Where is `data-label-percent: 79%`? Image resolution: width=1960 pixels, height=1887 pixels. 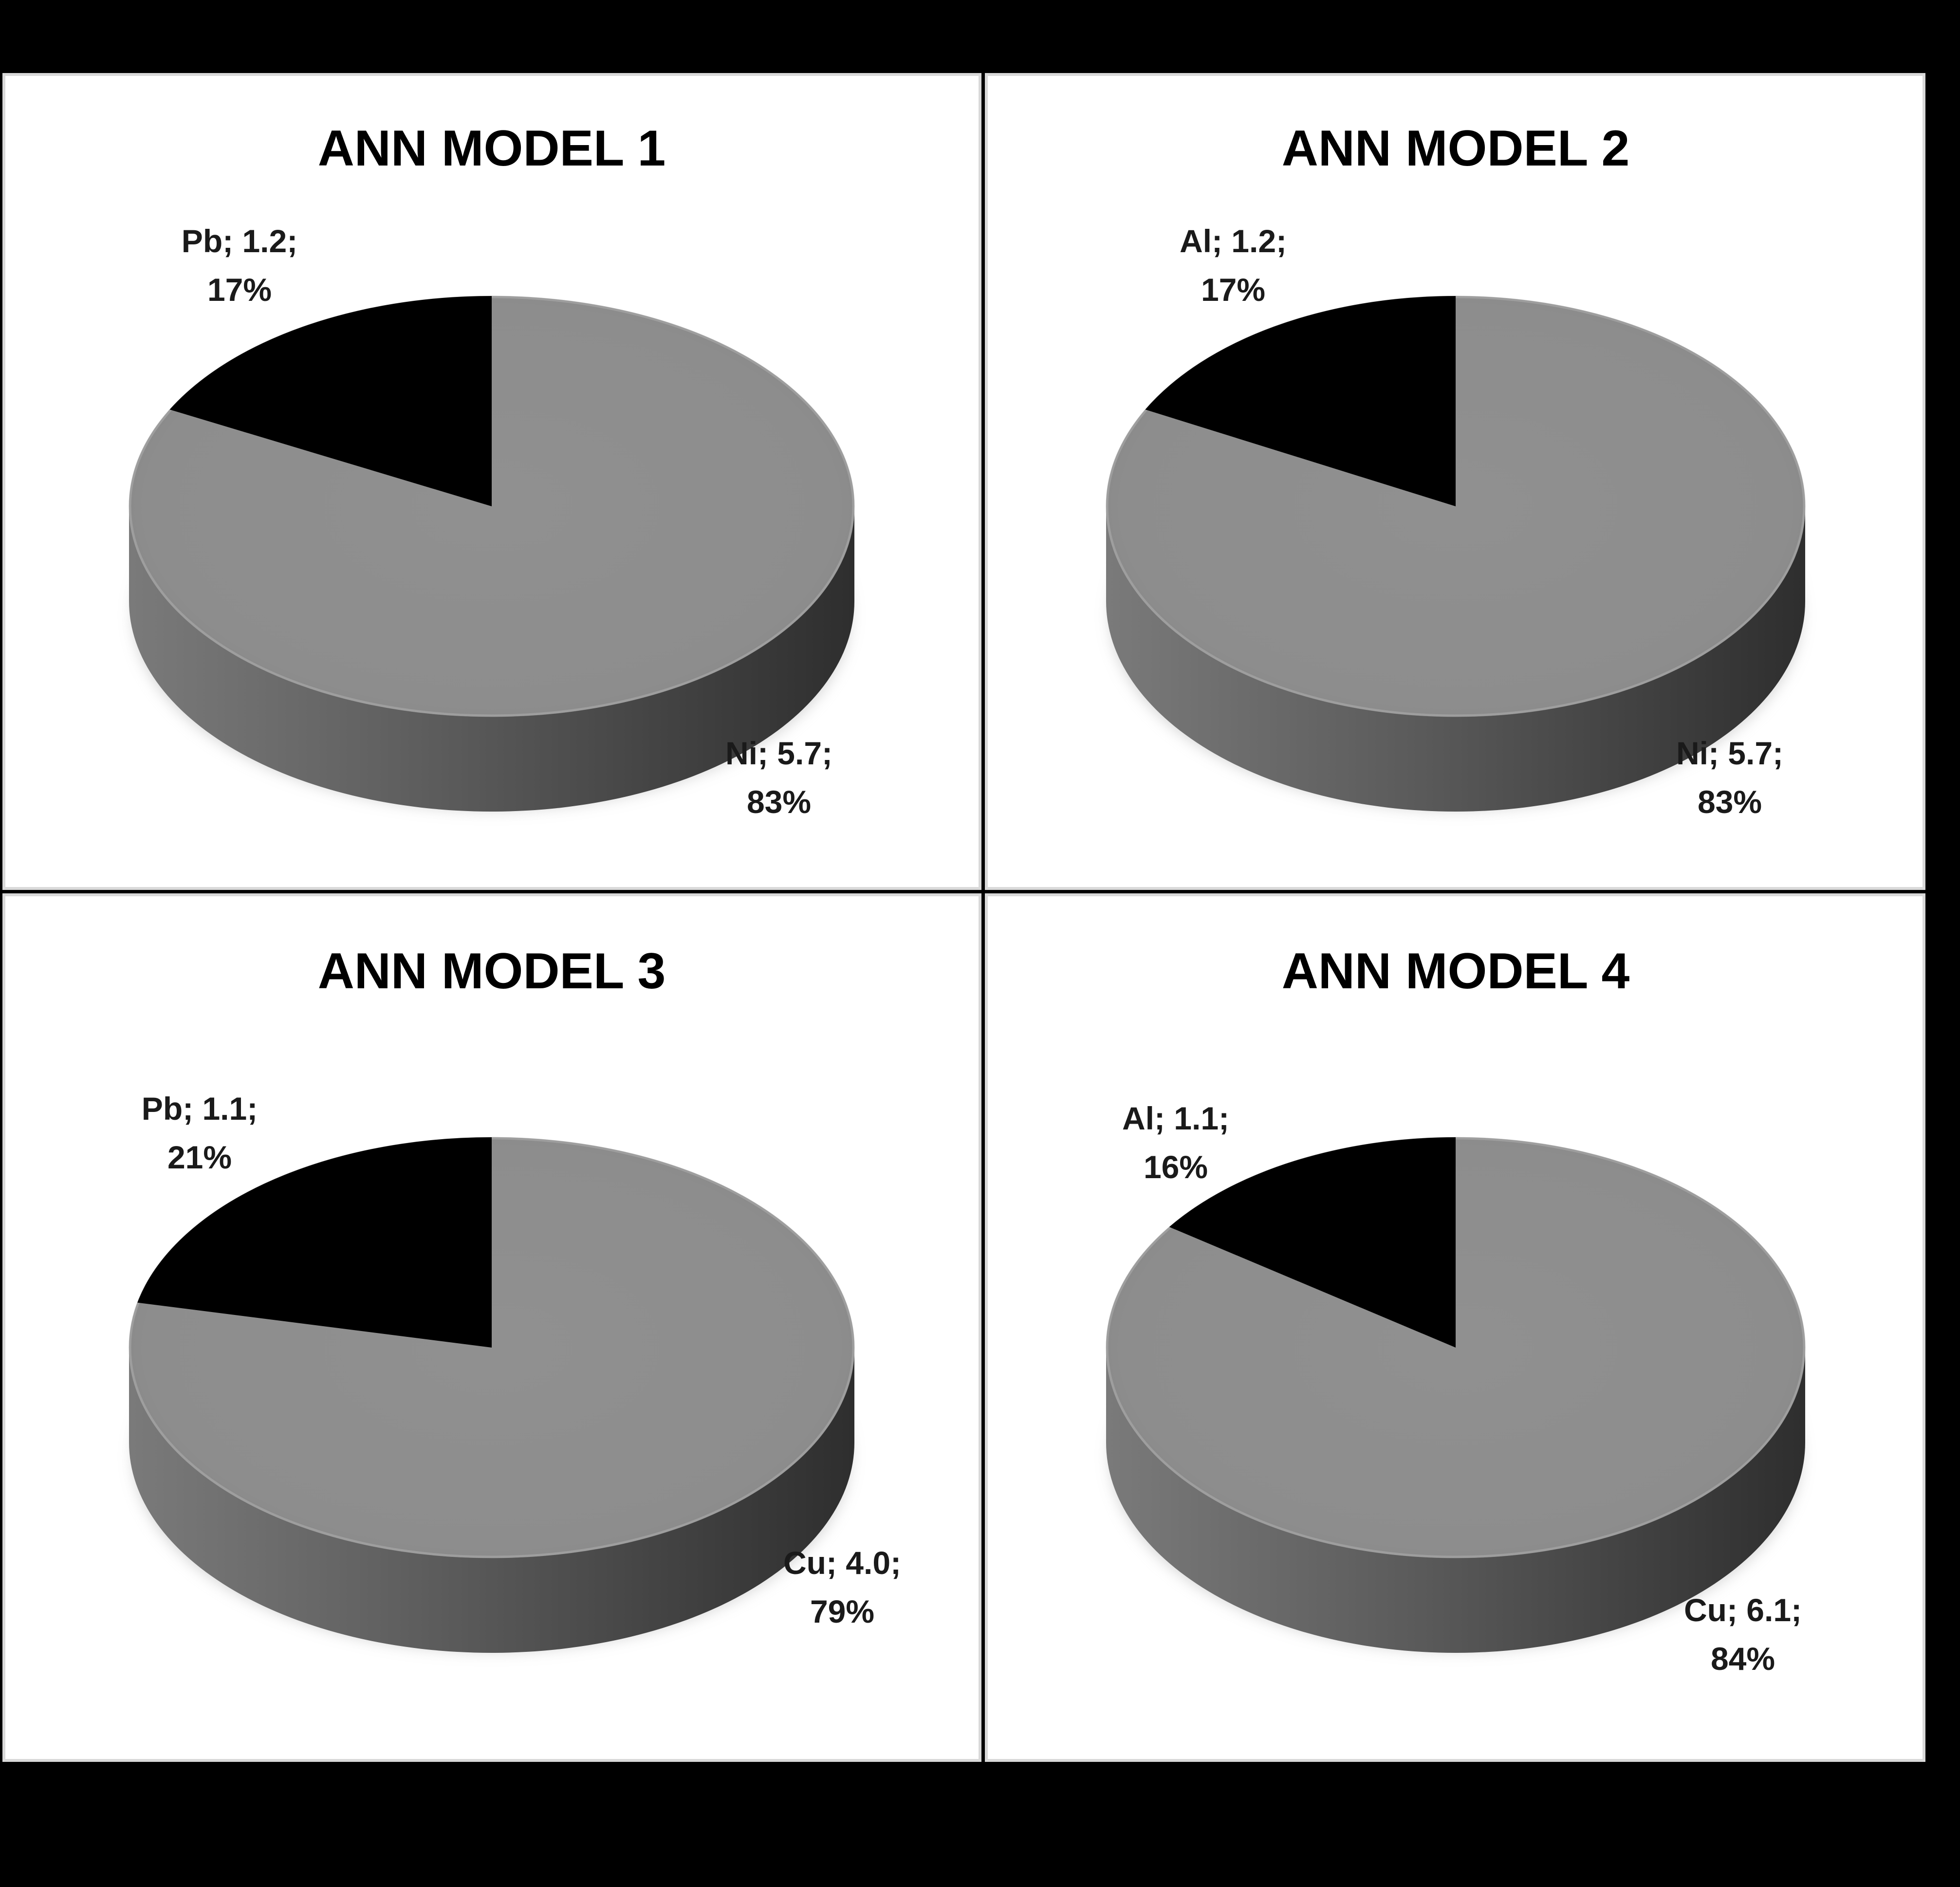
data-label-percent: 79% is located at coordinates (842, 1611).